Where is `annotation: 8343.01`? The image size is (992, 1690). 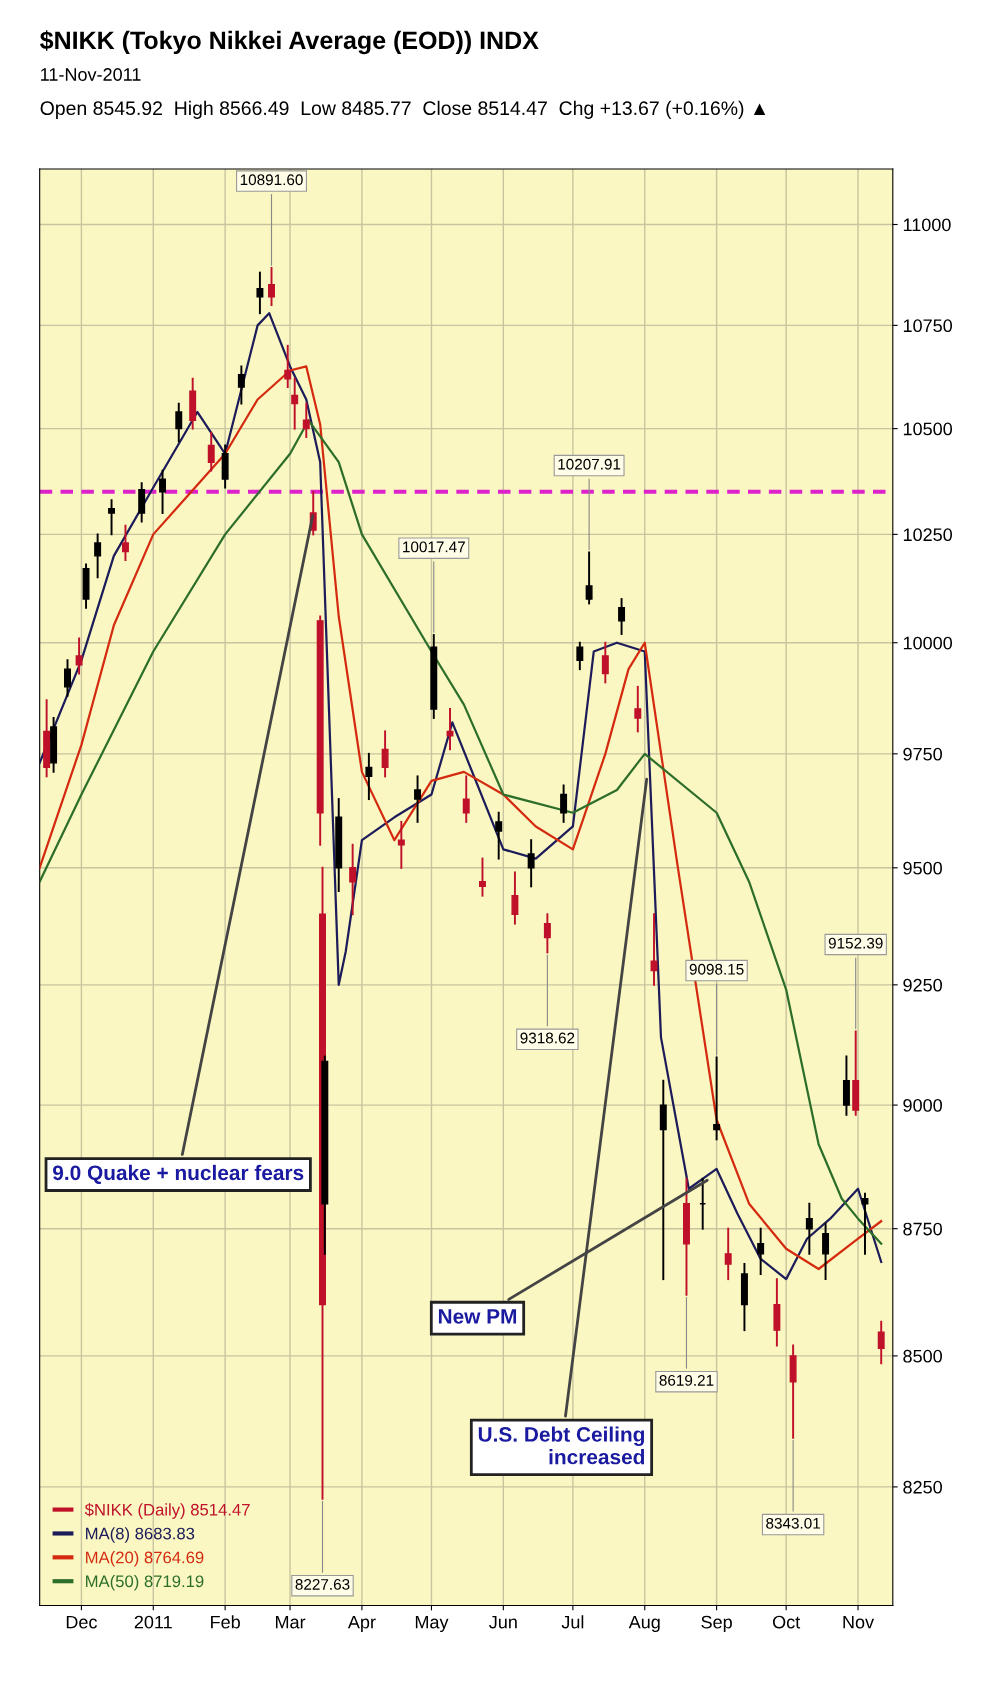
annotation: 8343.01 is located at coordinates (793, 1523).